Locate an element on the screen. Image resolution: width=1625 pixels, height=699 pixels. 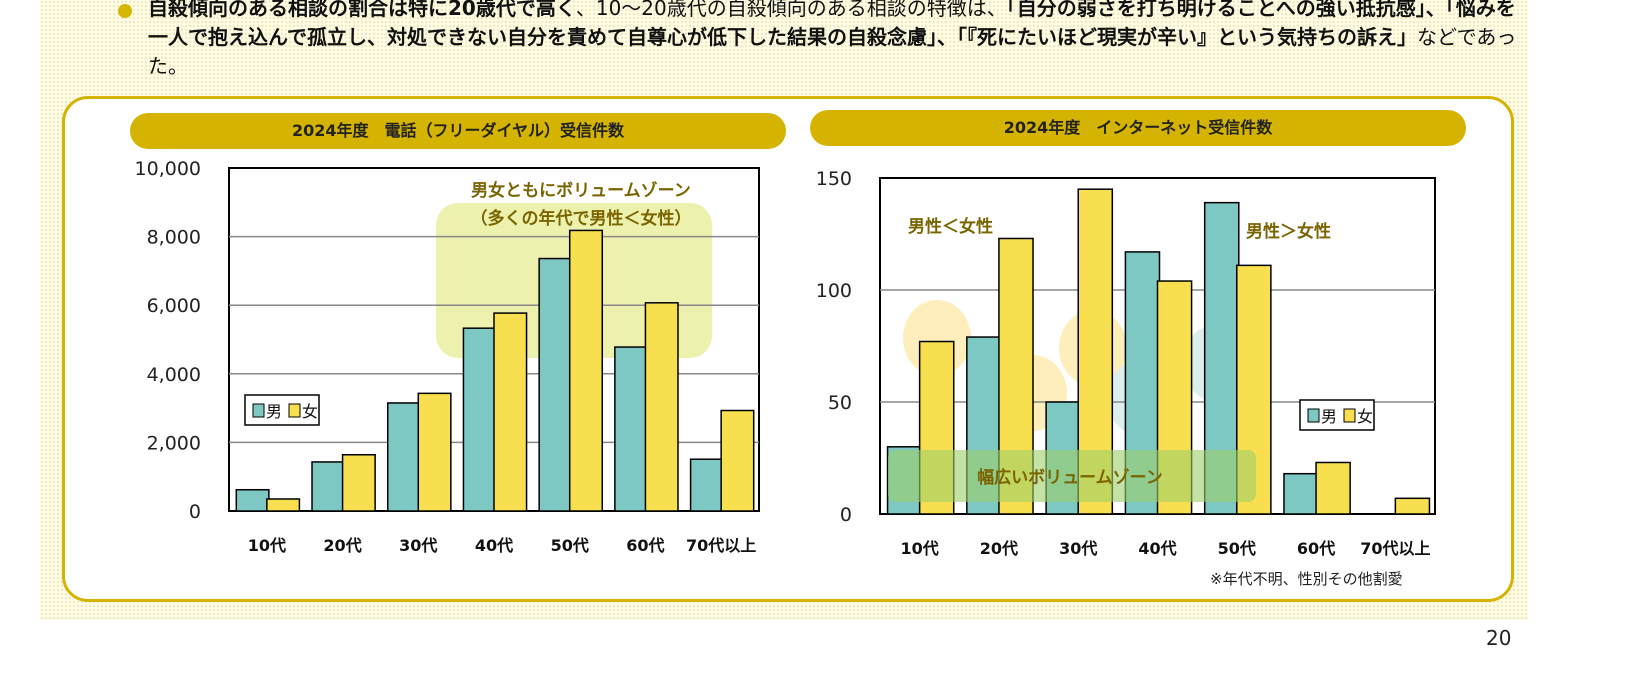
chart-title-phone: 2024年度 電話（フリーダイヤル）受信件数 is located at coordinates (458, 131).